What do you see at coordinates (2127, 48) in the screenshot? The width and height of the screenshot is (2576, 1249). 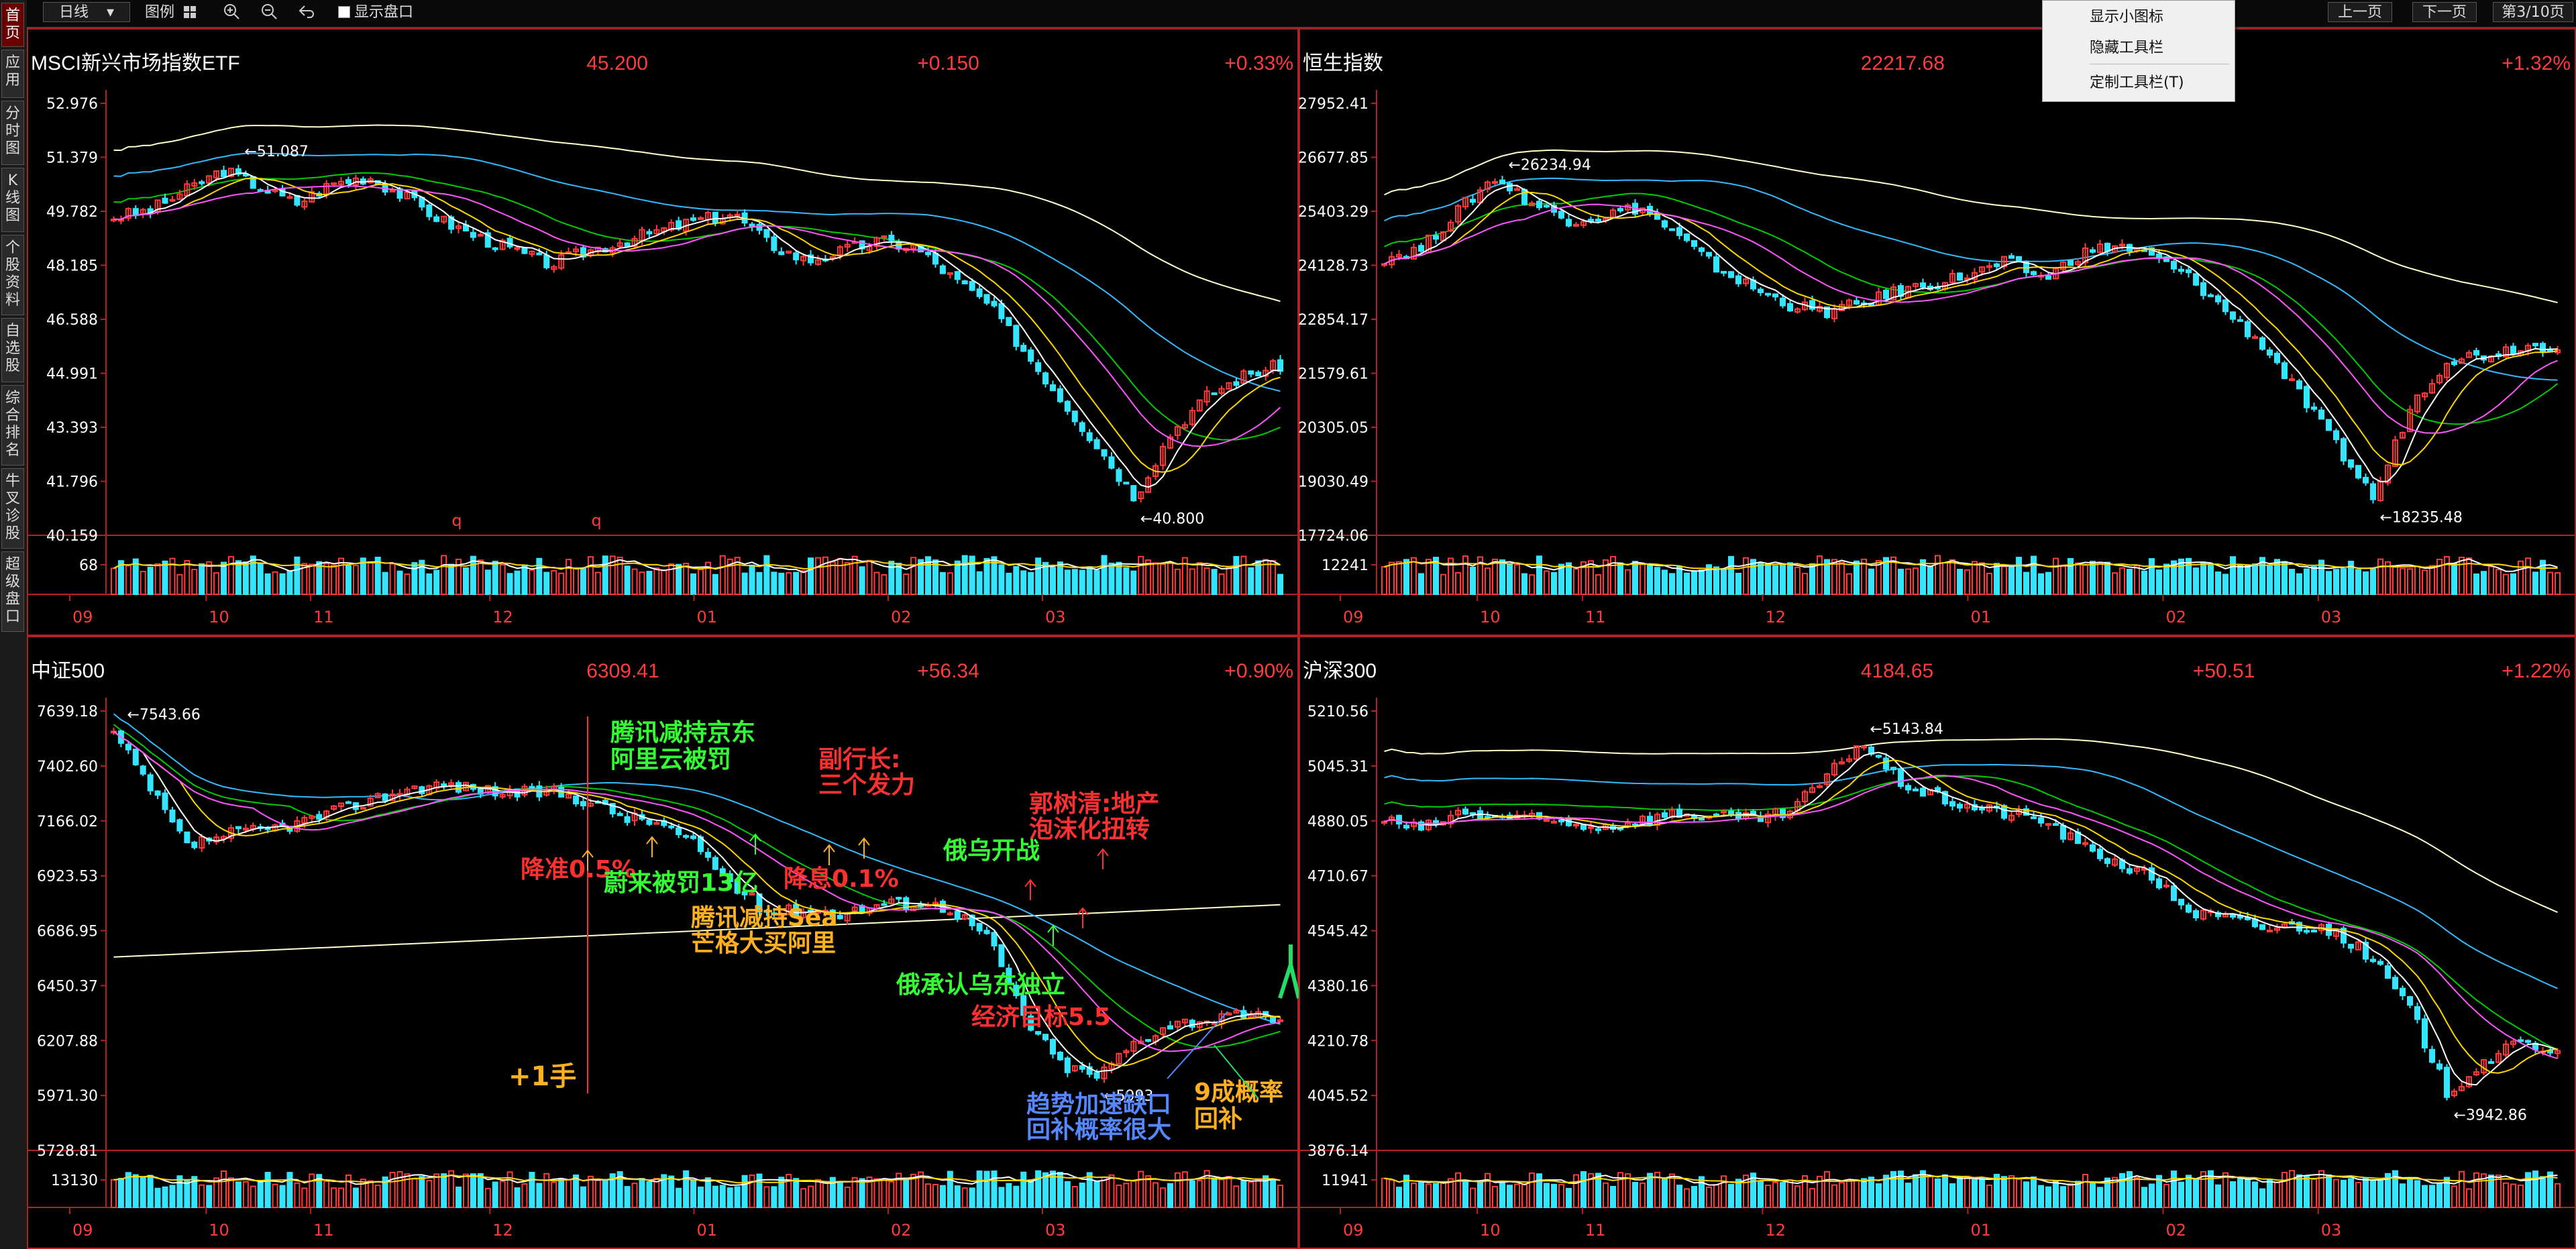 I see `menu-item-hide-toolbar: 隐藏工具栏` at bounding box center [2127, 48].